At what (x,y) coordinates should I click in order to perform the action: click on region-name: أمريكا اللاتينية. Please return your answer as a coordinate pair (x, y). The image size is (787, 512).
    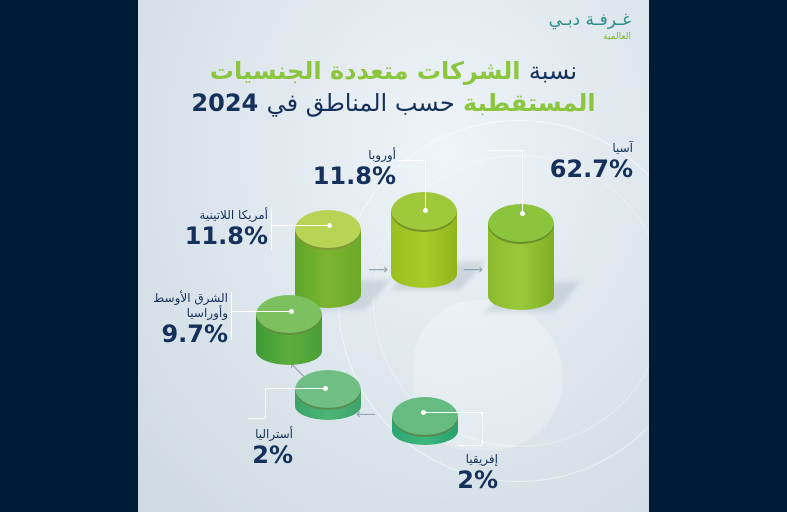
    Looking at the image, I should click on (233, 215).